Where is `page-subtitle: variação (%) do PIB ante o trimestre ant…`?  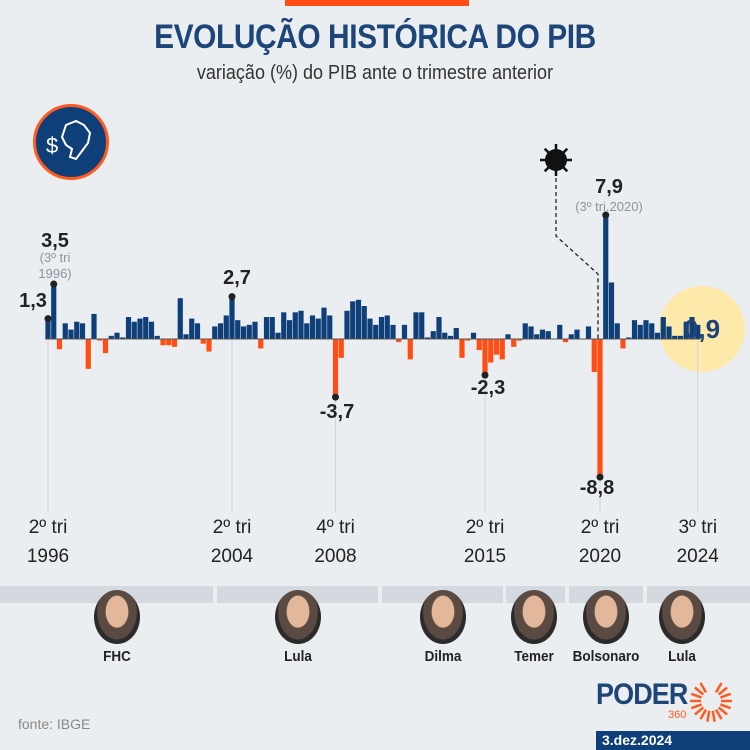 page-subtitle: variação (%) do PIB ante o trimestre ant… is located at coordinates (375, 73).